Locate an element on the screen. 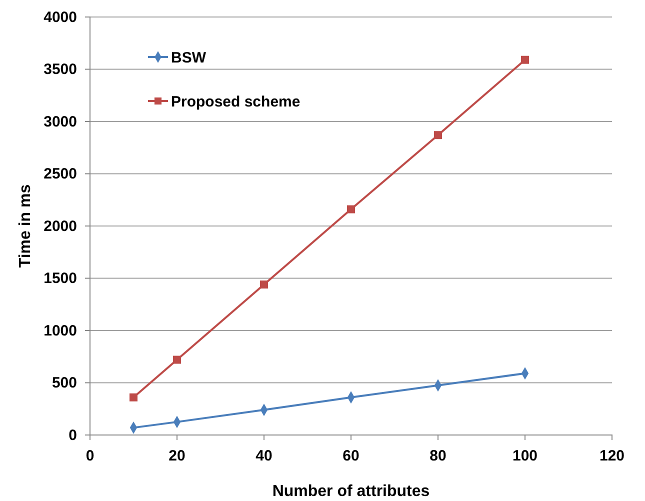  y-tick-label: 500 is located at coordinates (64, 383).